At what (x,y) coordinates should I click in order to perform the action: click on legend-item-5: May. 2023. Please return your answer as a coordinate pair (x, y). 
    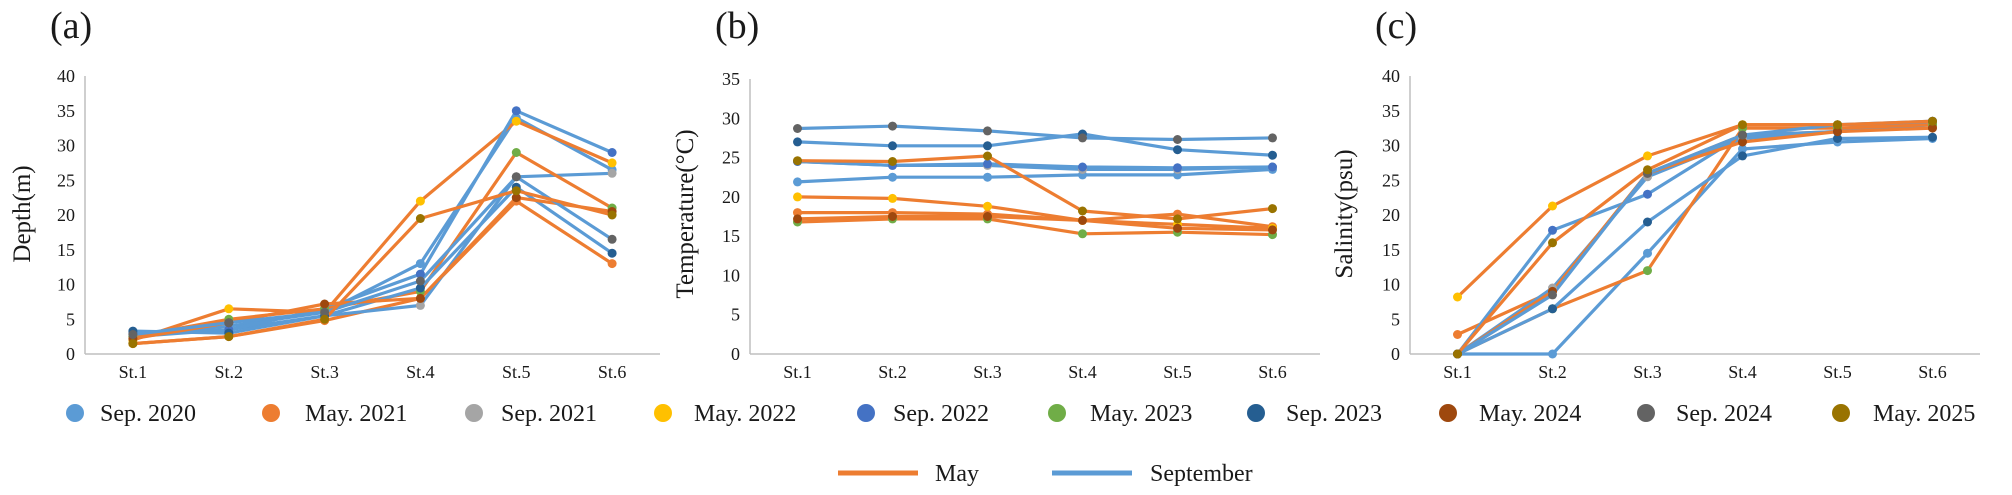
    Looking at the image, I should click on (1120, 414).